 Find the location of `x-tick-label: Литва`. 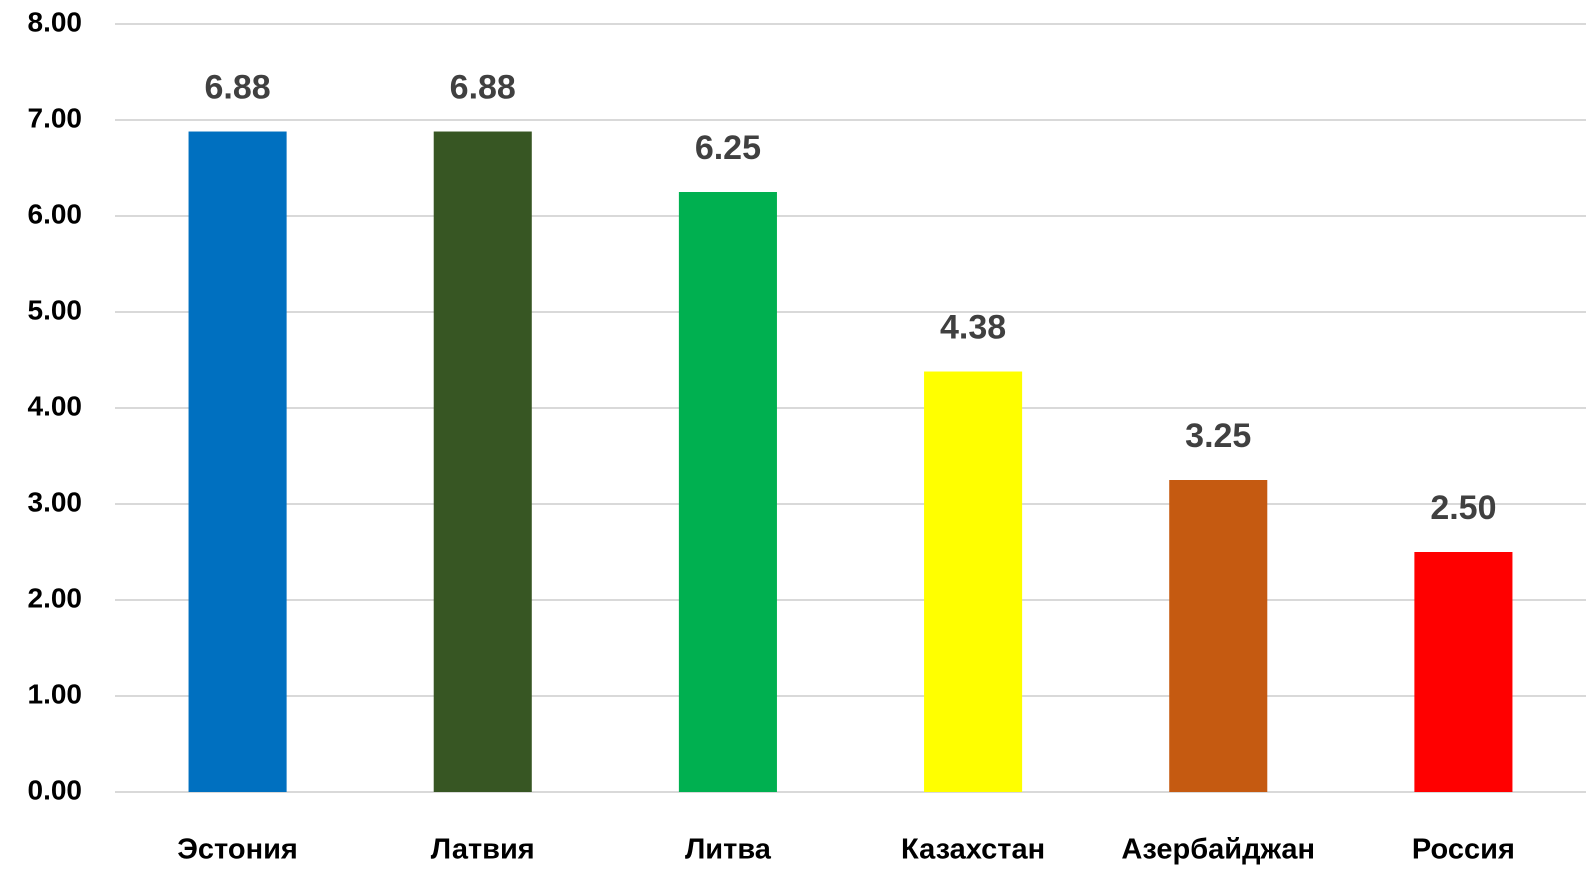

x-tick-label: Литва is located at coordinates (728, 850).